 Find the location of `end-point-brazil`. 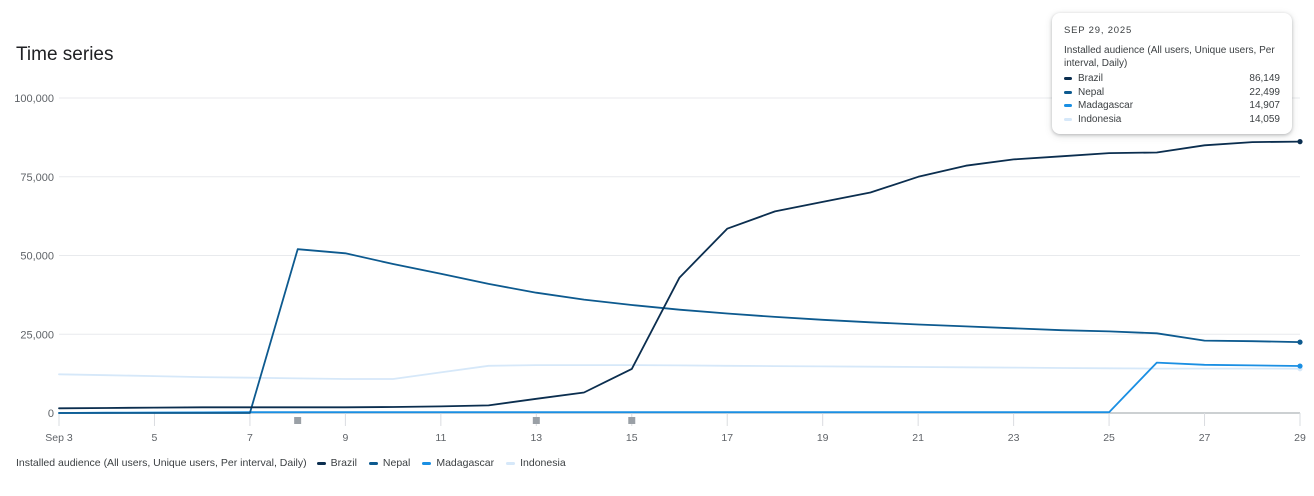

end-point-brazil is located at coordinates (1300, 142).